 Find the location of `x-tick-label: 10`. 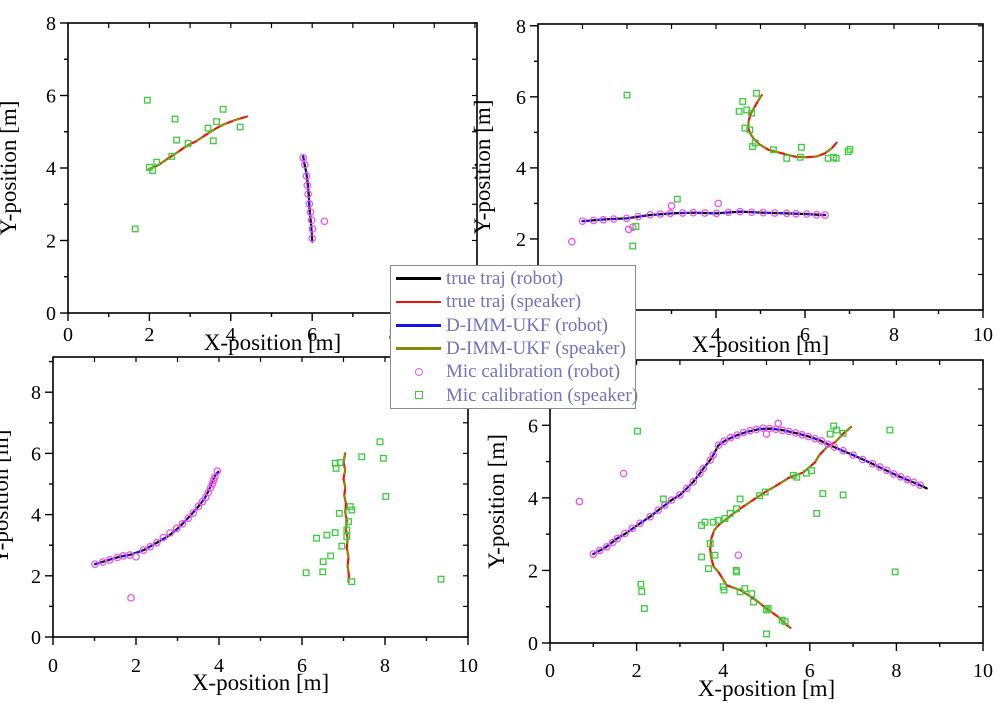

x-tick-label: 10 is located at coordinates (468, 666).